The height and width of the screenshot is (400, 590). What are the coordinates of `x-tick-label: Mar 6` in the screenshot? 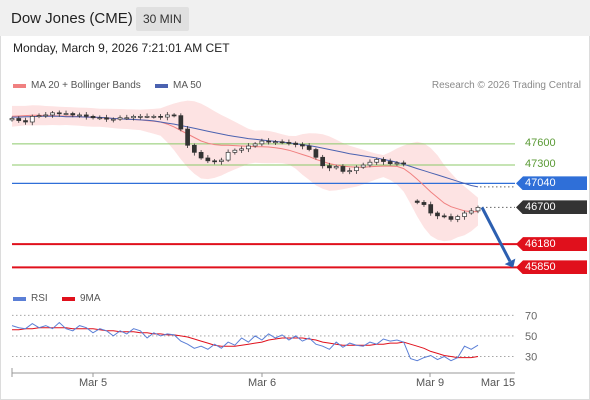 It's located at (262, 383).